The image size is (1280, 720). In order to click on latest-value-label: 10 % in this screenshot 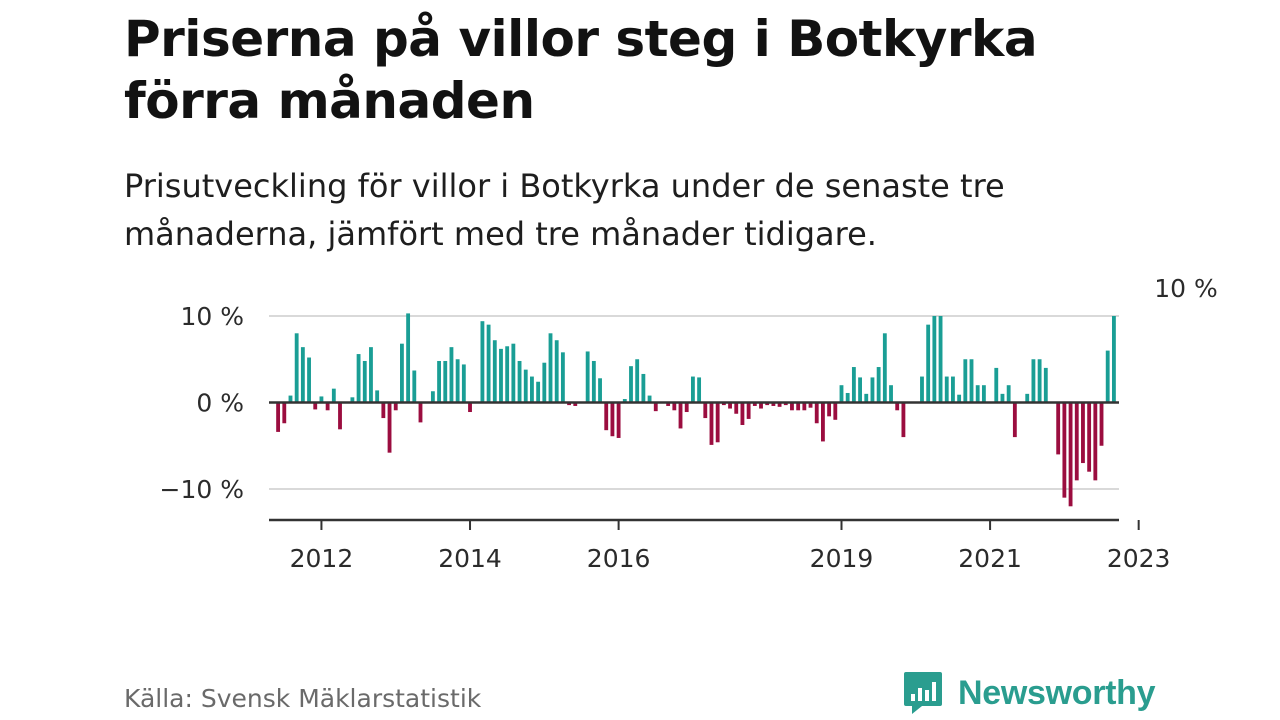, I will do `click(1186, 288)`.